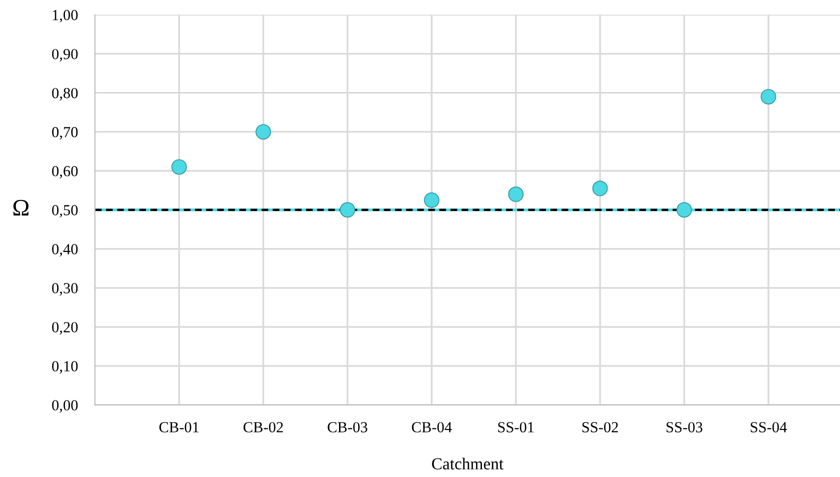 This screenshot has width=840, height=477. I want to click on x-tick-label: CB-02, so click(263, 427).